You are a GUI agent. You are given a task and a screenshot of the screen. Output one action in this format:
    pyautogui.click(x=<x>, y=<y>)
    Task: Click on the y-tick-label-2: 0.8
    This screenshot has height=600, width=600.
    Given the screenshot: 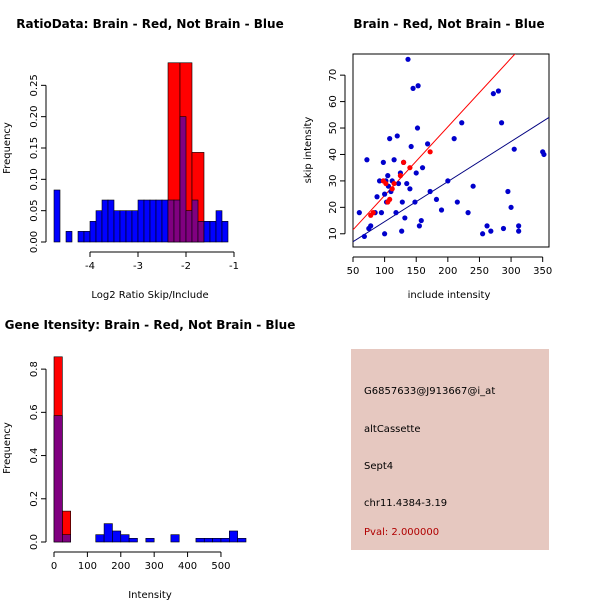 What is the action you would take?
    pyautogui.click(x=34, y=369)
    